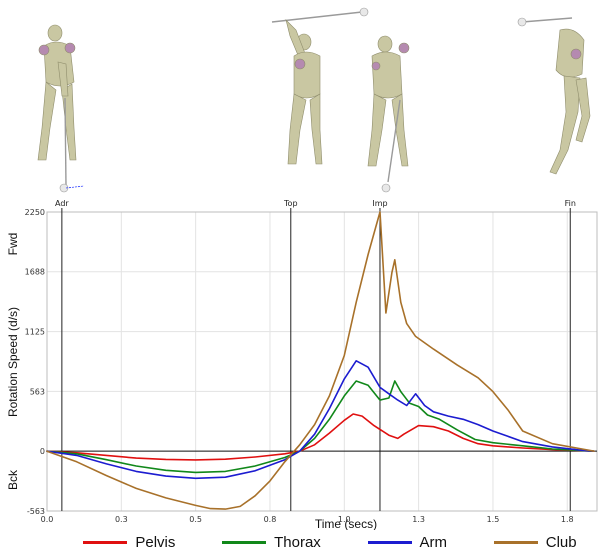 This screenshot has height=552, width=606. I want to click on x-tick-label: 0.5, so click(195, 519).